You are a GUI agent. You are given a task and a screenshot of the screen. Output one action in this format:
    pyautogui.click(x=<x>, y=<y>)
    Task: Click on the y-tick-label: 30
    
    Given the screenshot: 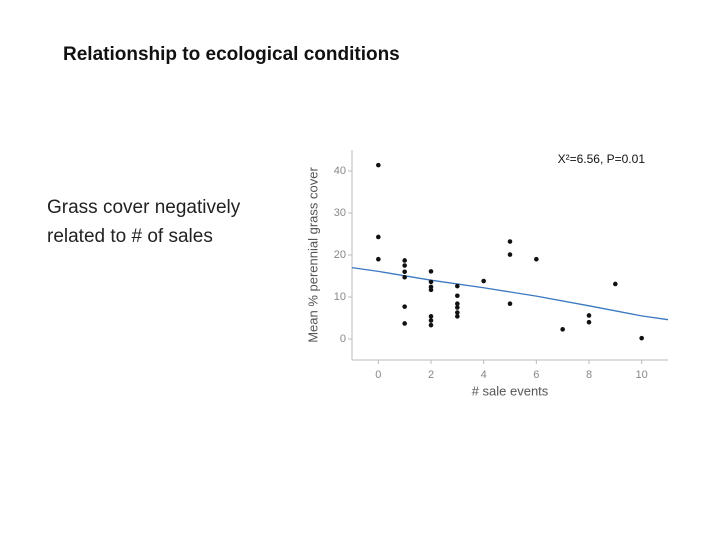 What is the action you would take?
    pyautogui.click(x=340, y=213)
    